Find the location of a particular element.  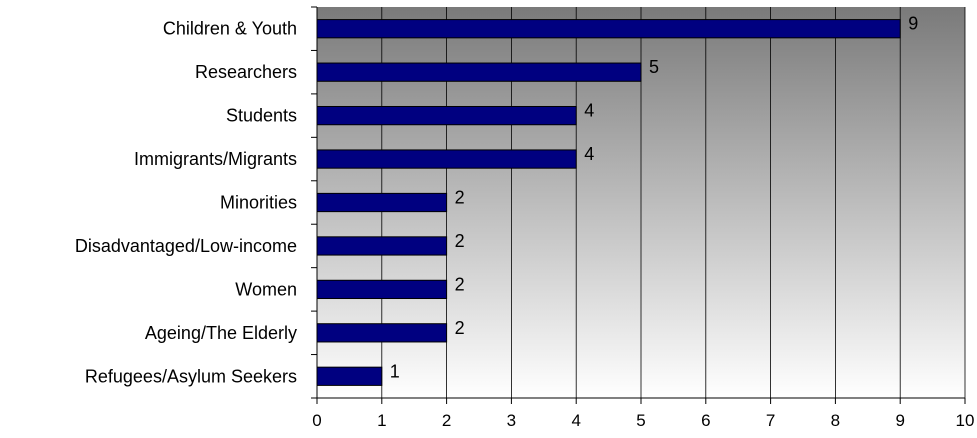

value-label: 1 is located at coordinates (395, 371).